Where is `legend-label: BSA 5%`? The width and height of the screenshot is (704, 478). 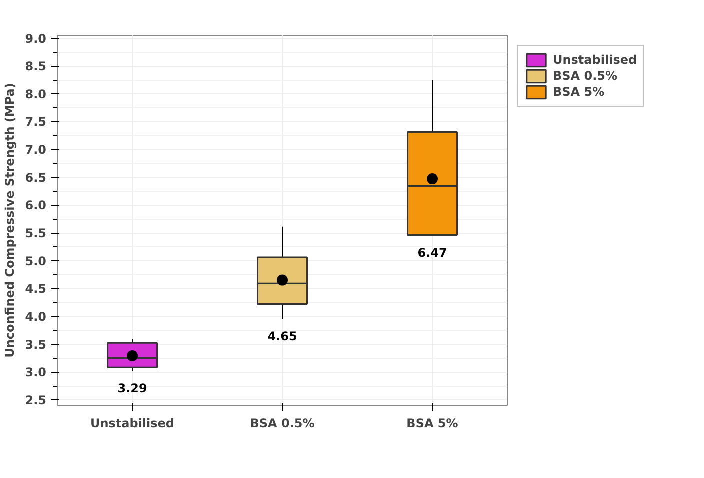 legend-label: BSA 5% is located at coordinates (579, 92).